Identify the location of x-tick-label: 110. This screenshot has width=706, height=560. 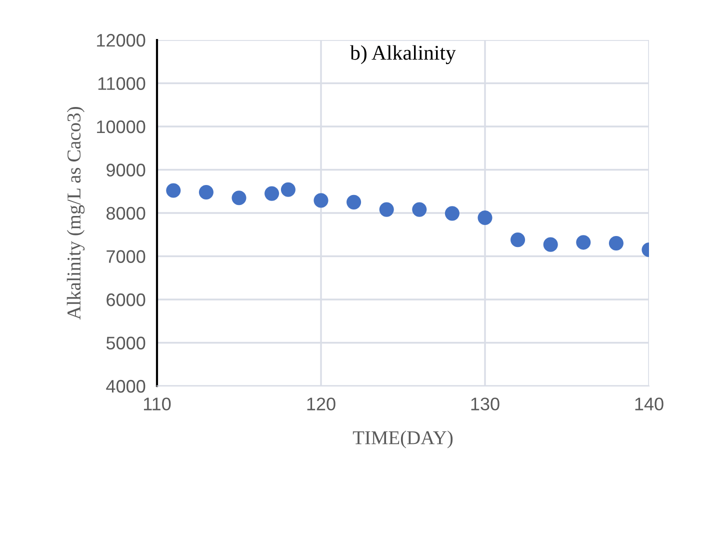
(157, 404).